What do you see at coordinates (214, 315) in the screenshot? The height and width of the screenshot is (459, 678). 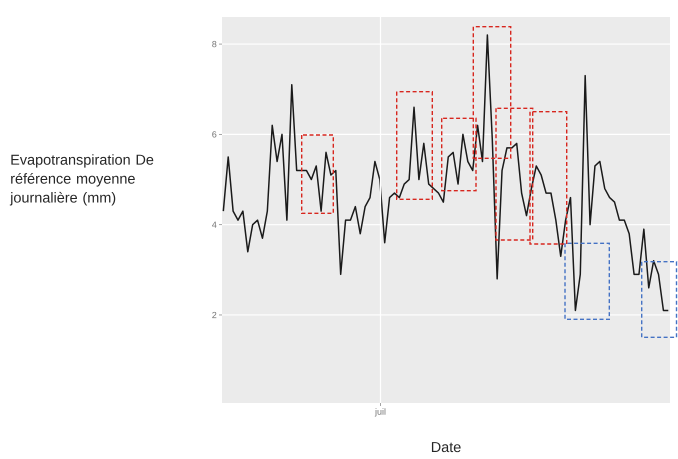 I see `y-tick-label: 2` at bounding box center [214, 315].